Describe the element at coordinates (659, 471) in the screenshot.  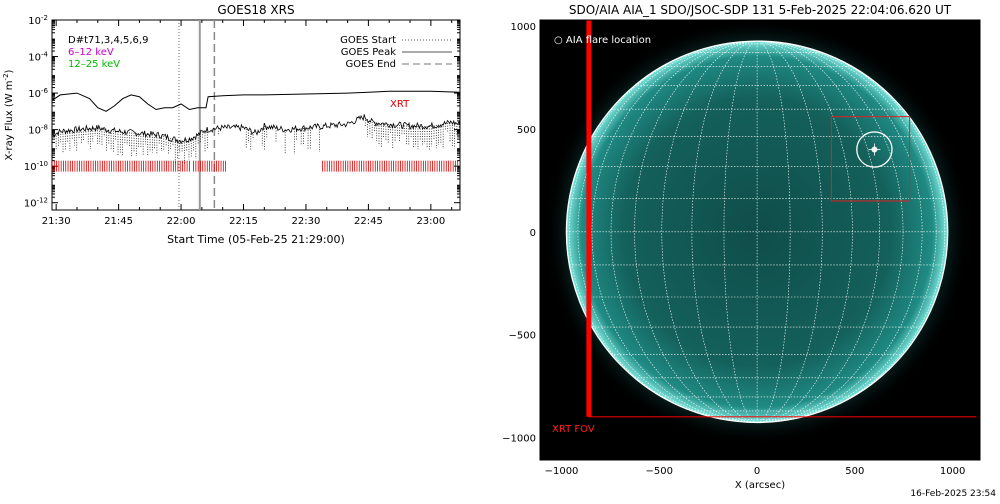
I see `aia-x-tick-label: −500` at that location.